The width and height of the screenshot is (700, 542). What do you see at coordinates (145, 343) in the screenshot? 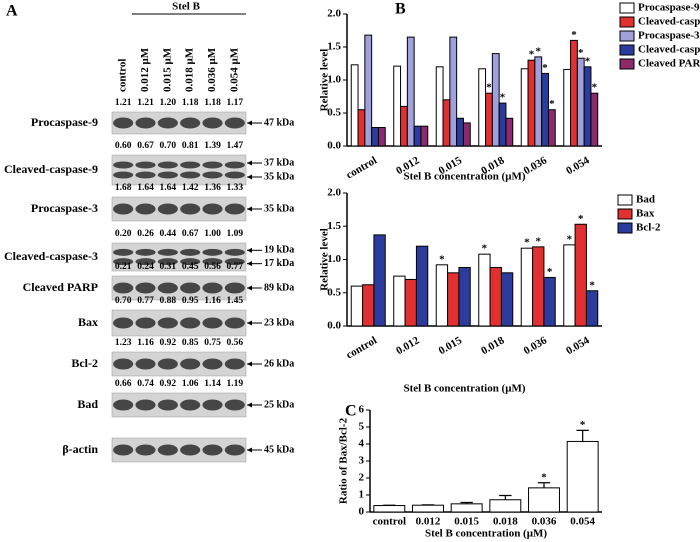
I see `level-label: 1.16` at bounding box center [145, 343].